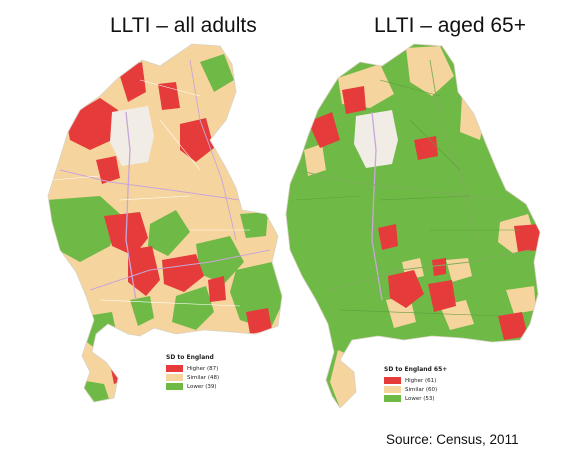  I want to click on legend-label: Similar (48), so click(203, 377).